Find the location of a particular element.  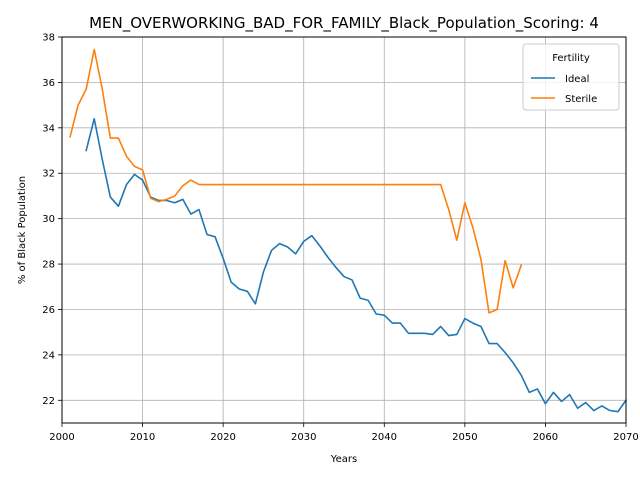

y-tick-label: 38 is located at coordinates (48, 38).